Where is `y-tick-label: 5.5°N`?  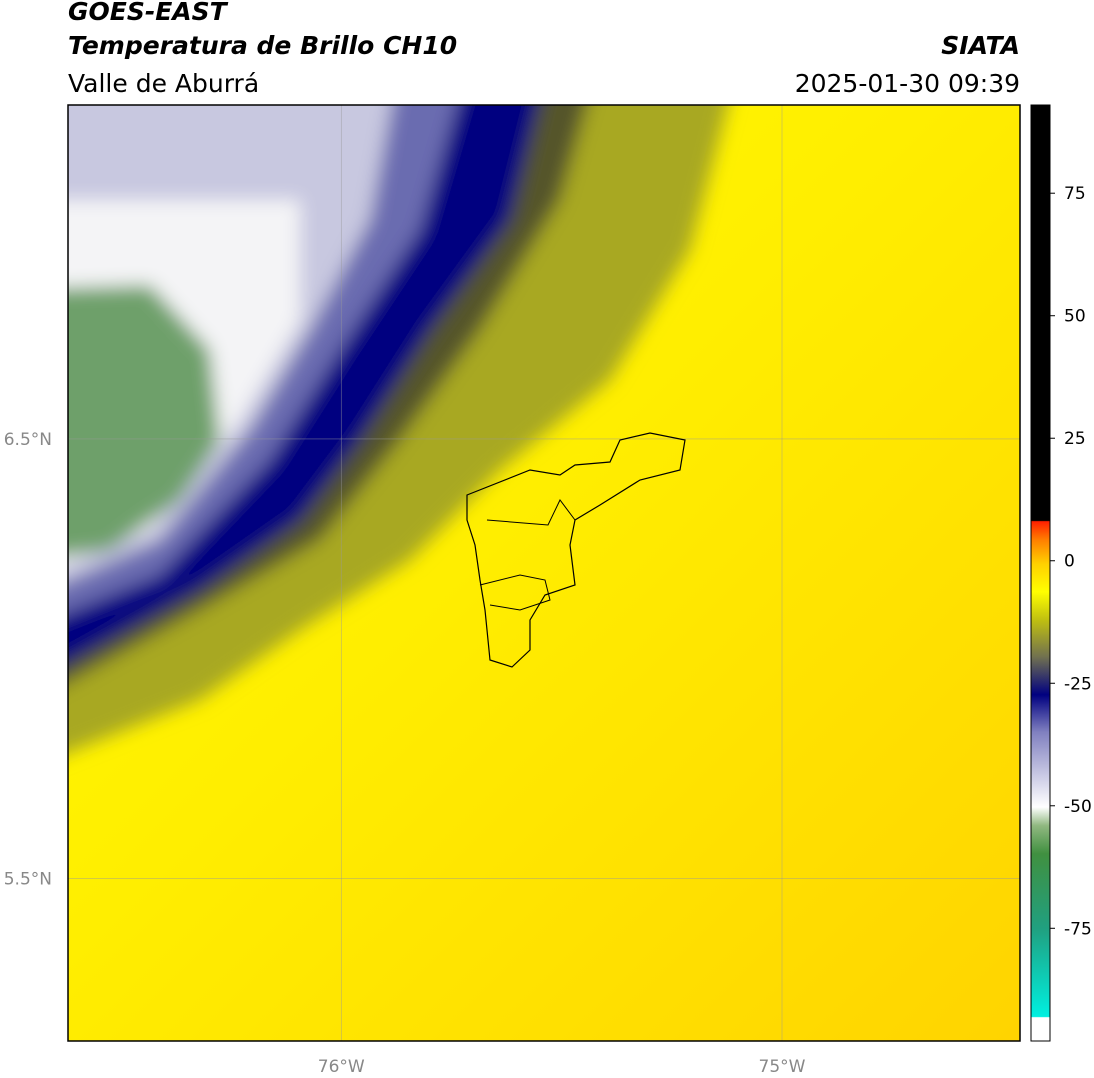
y-tick-label: 5.5°N is located at coordinates (28, 879).